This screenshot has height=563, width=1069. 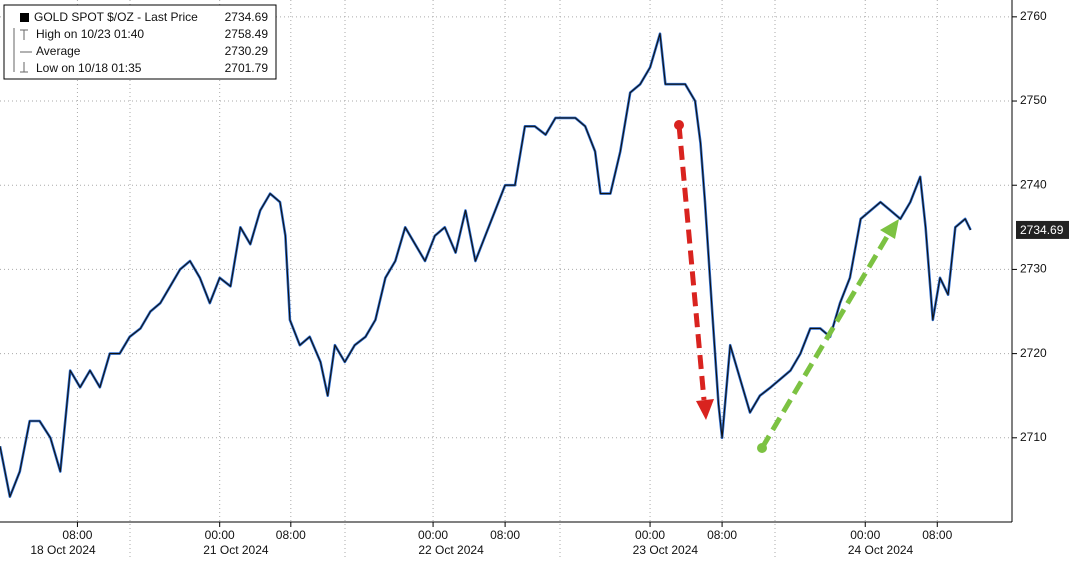 I want to click on legend-swatch, so click(x=24, y=17).